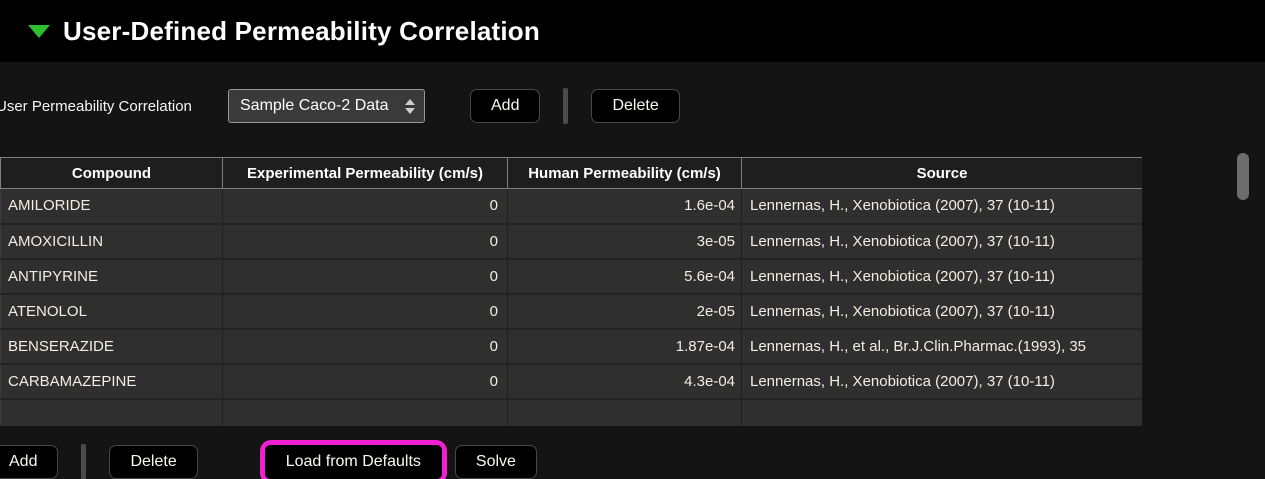 This screenshot has height=479, width=1265. What do you see at coordinates (111, 173) in the screenshot?
I see `column-header-compound: Compound` at bounding box center [111, 173].